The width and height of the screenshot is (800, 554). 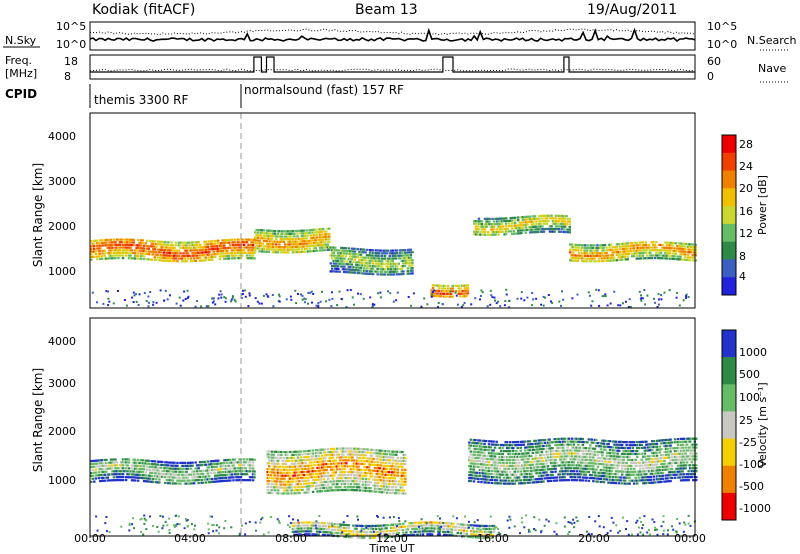 What do you see at coordinates (143, 10) in the screenshot?
I see `station-title: Kodiak (fitACF)` at bounding box center [143, 10].